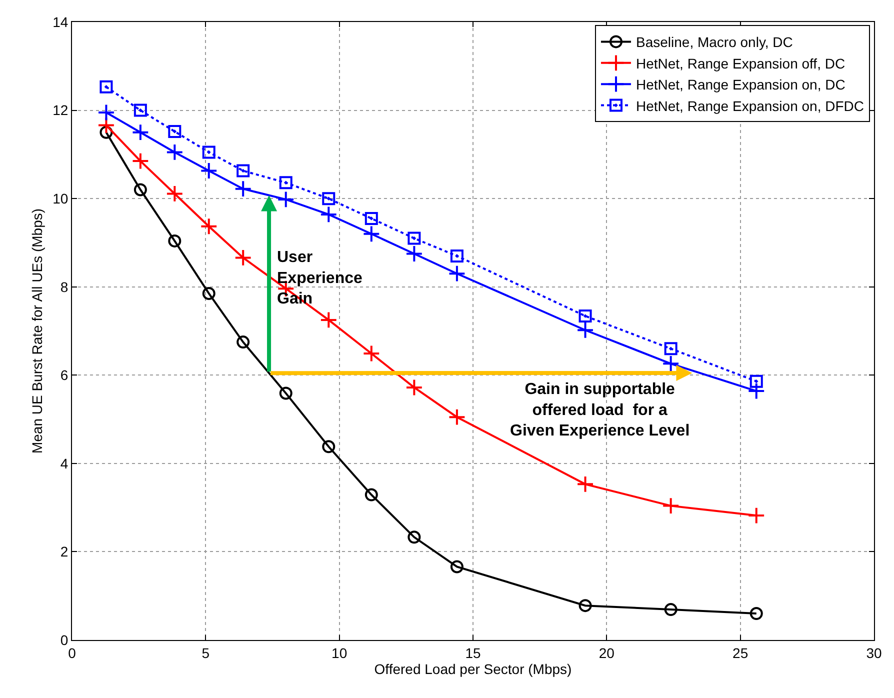 This screenshot has width=894, height=698. Describe the element at coordinates (874, 652) in the screenshot. I see `x-tick-label: 30` at that location.